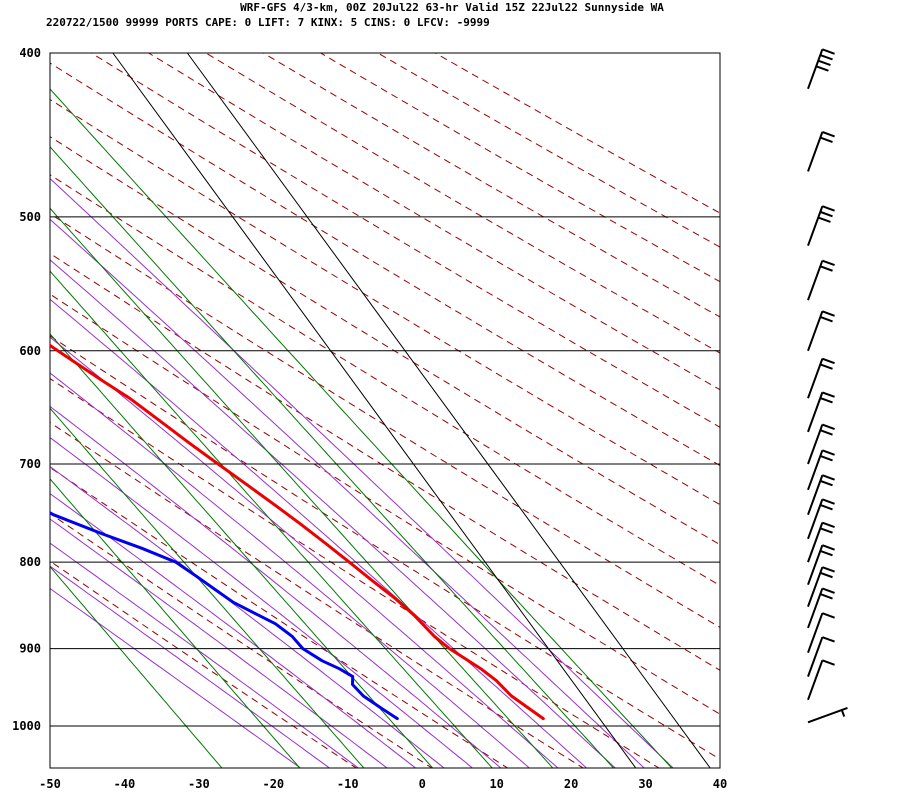  Describe the element at coordinates (571, 784) in the screenshot. I see `temperature-tick-label: 20` at that location.